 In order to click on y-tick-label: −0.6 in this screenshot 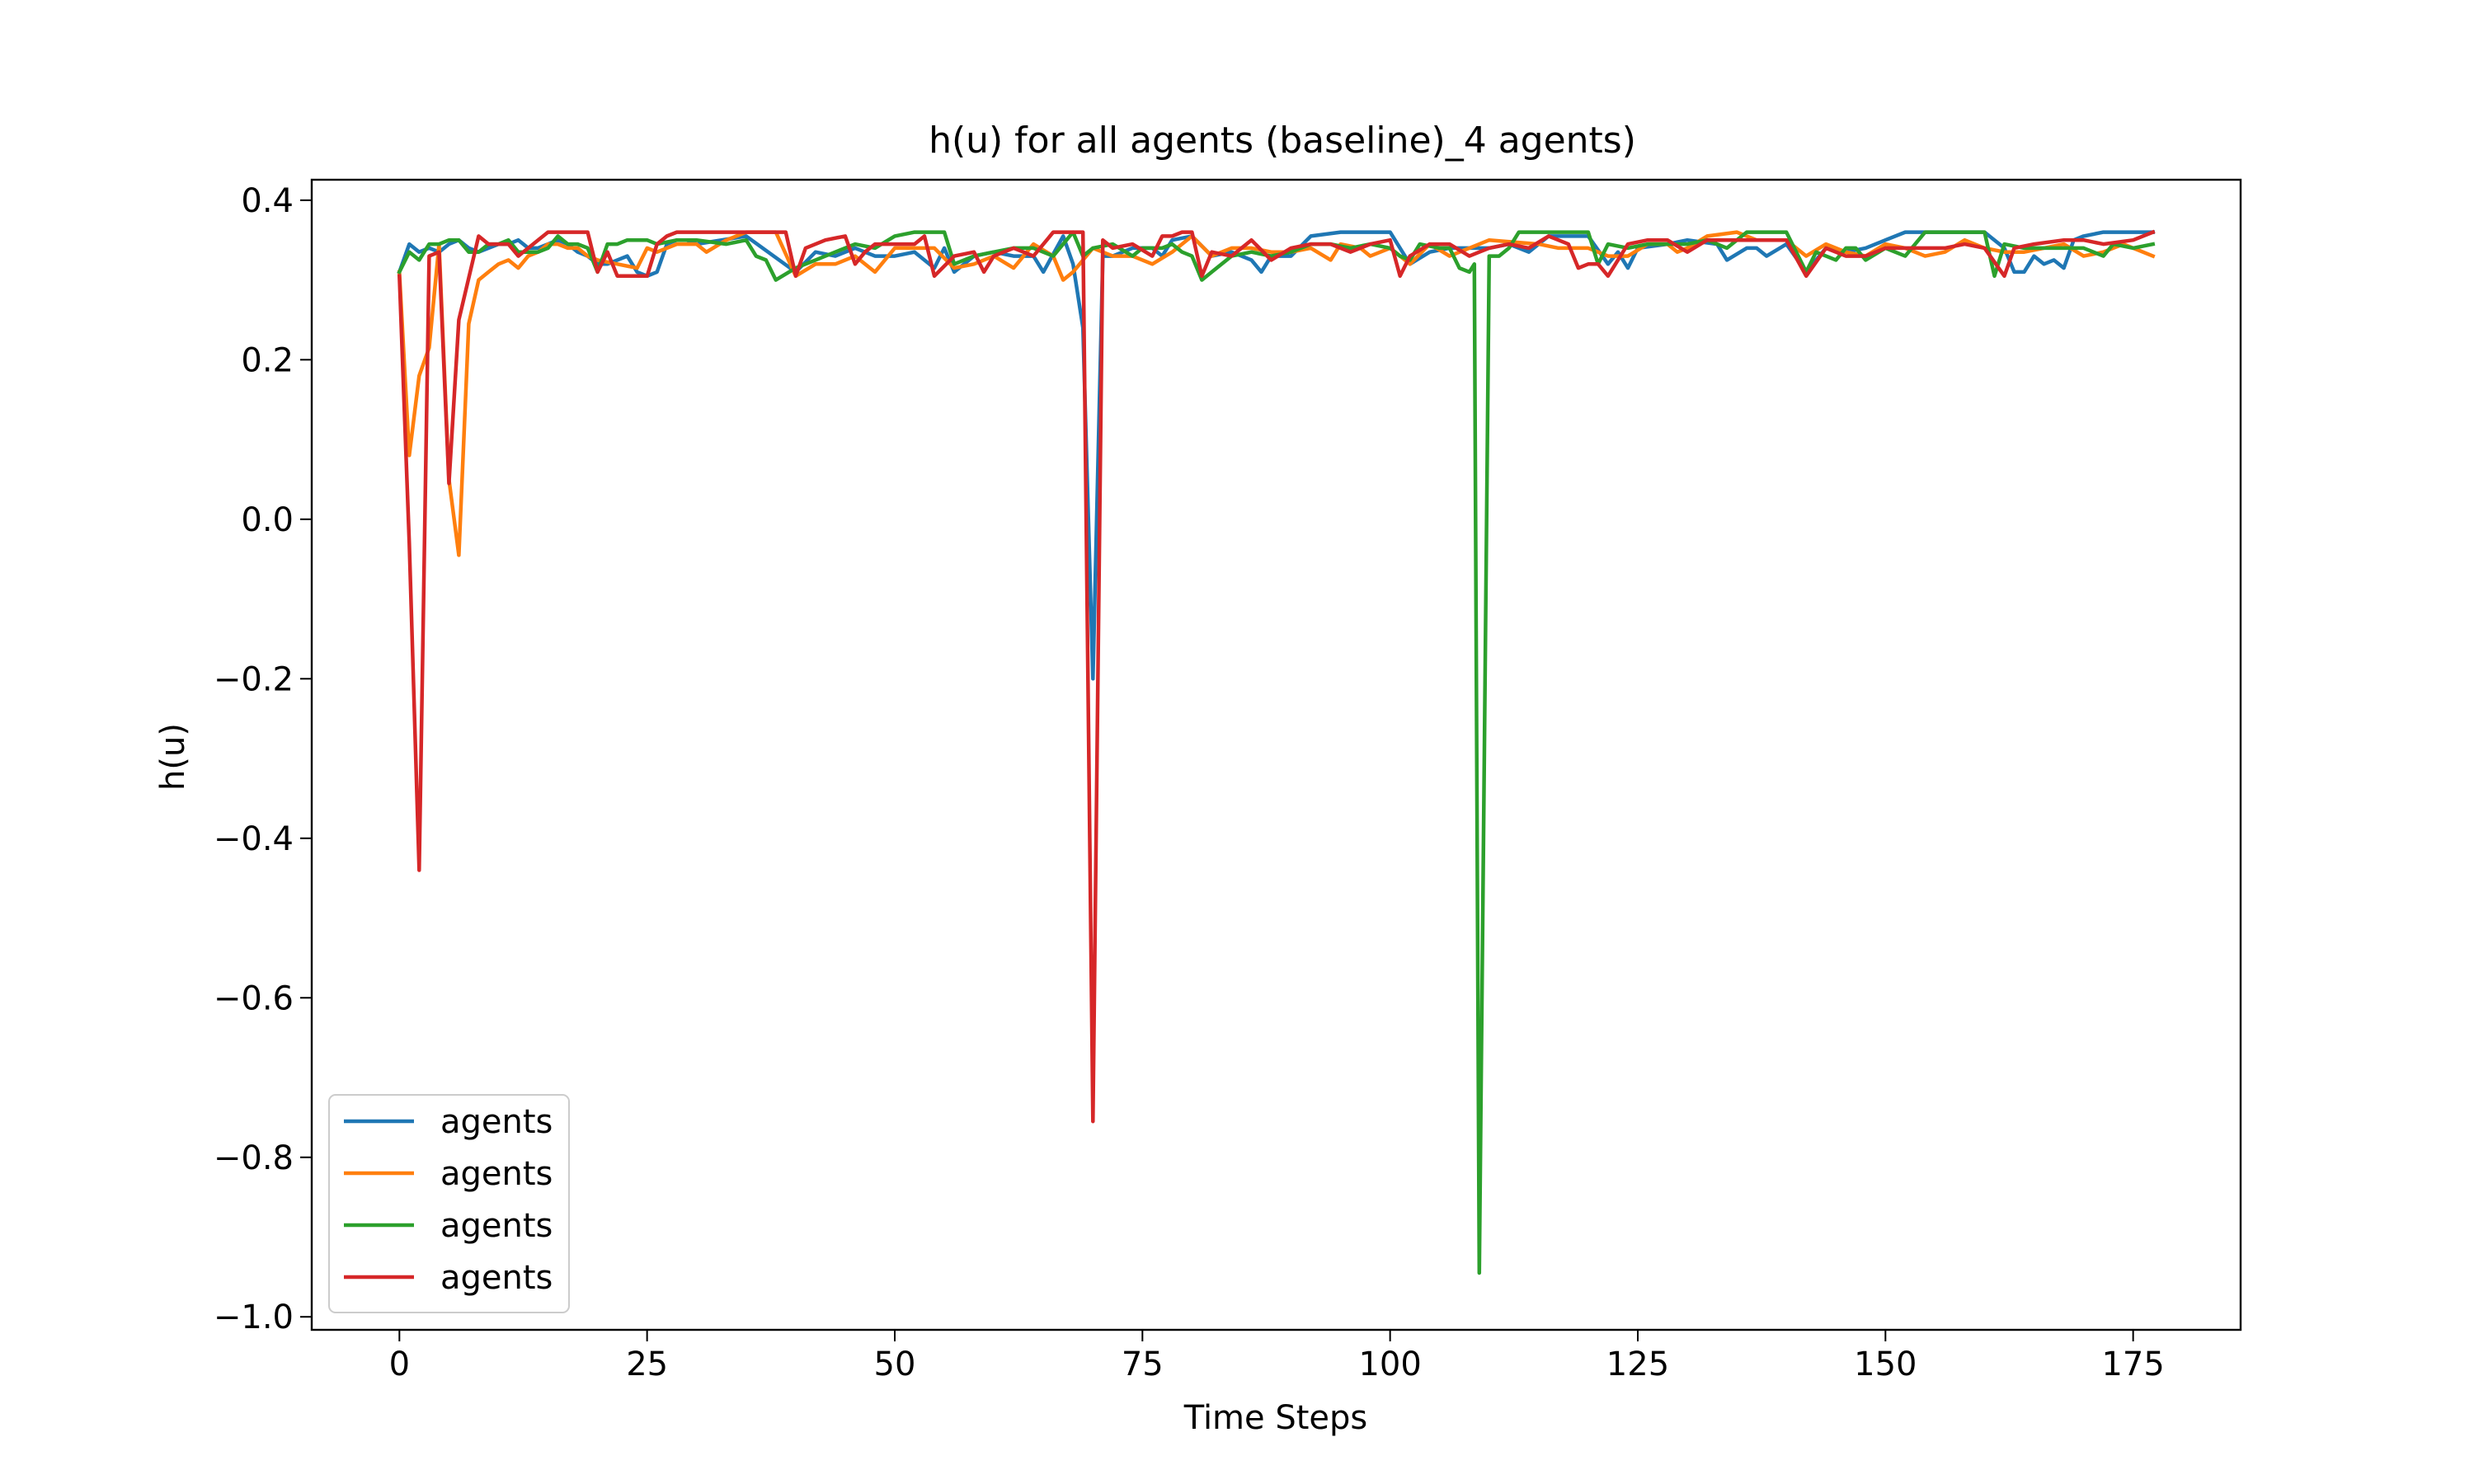, I will do `click(254, 998)`.